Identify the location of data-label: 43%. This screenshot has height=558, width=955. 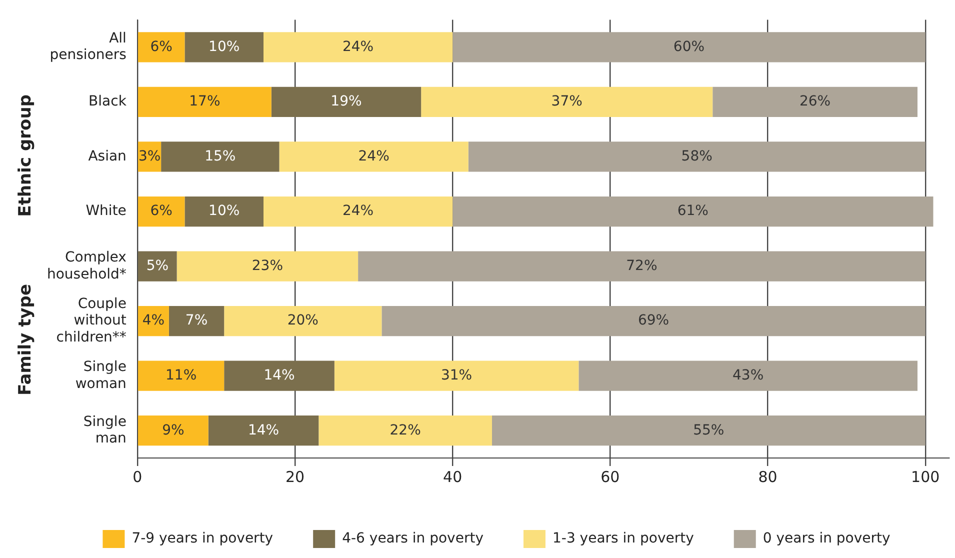
(748, 375).